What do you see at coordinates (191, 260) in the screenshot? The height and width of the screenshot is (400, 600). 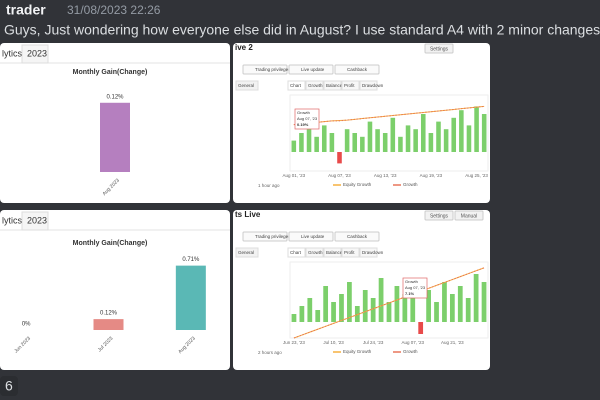 I see `value-label: 0.71%` at bounding box center [191, 260].